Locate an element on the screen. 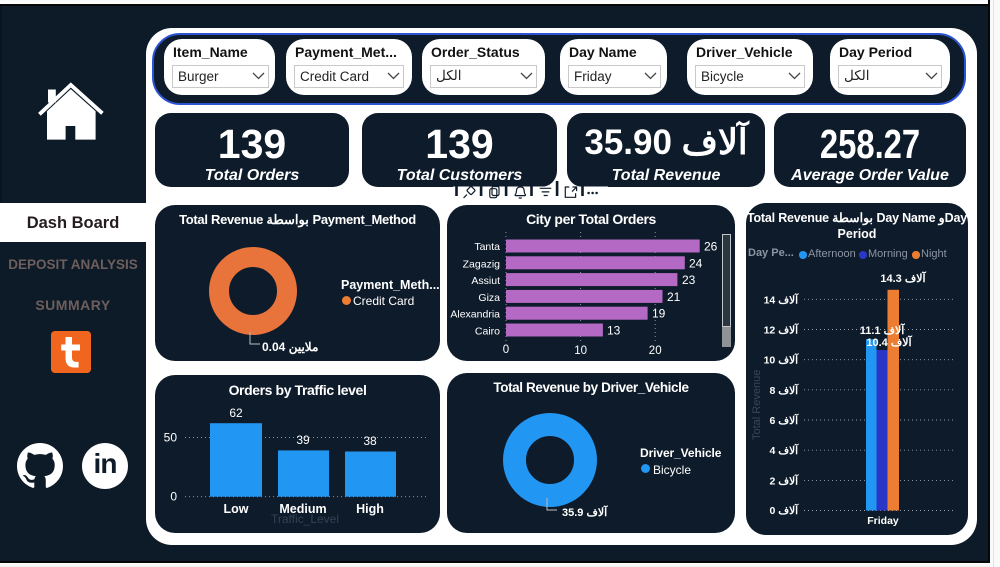  svg-text: 13 is located at coordinates (614, 331).